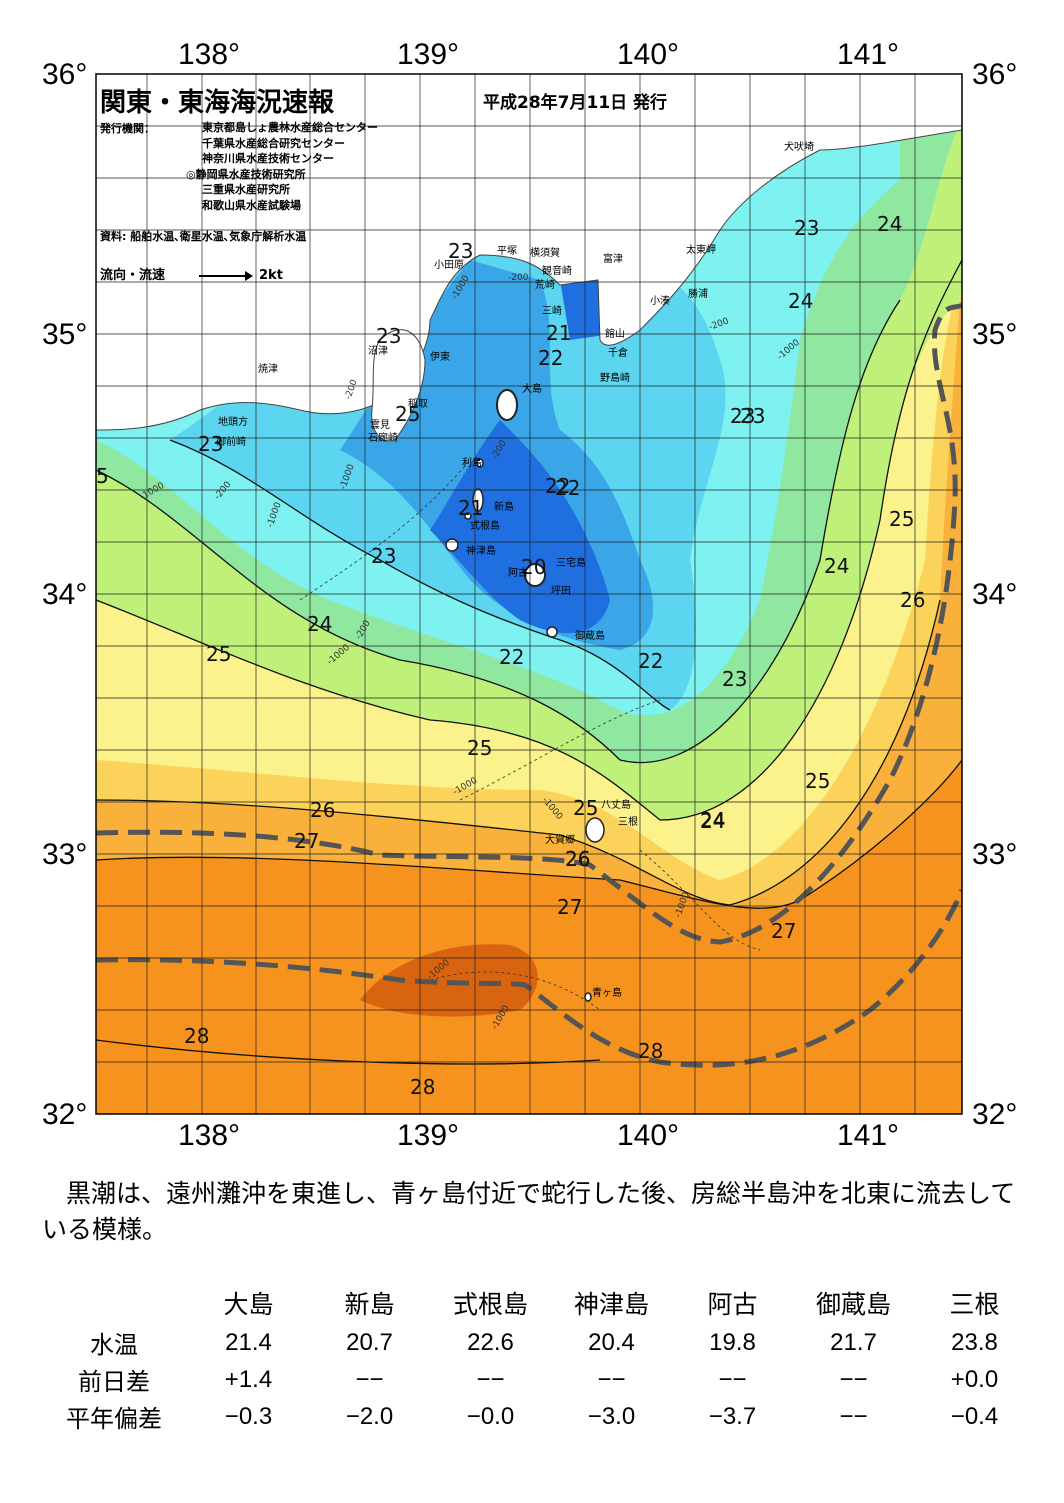 The height and width of the screenshot is (1503, 1064). Describe the element at coordinates (611, 1416) in the screenshot. I see `table-cell: −3.0` at that location.